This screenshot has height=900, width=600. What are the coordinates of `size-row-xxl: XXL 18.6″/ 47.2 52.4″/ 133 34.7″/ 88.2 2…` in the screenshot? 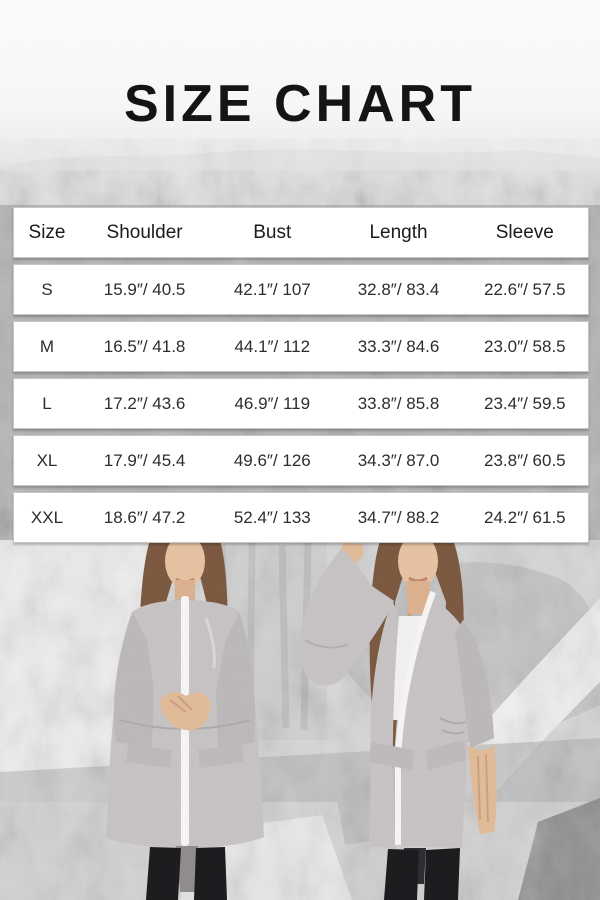 It's located at (301, 517).